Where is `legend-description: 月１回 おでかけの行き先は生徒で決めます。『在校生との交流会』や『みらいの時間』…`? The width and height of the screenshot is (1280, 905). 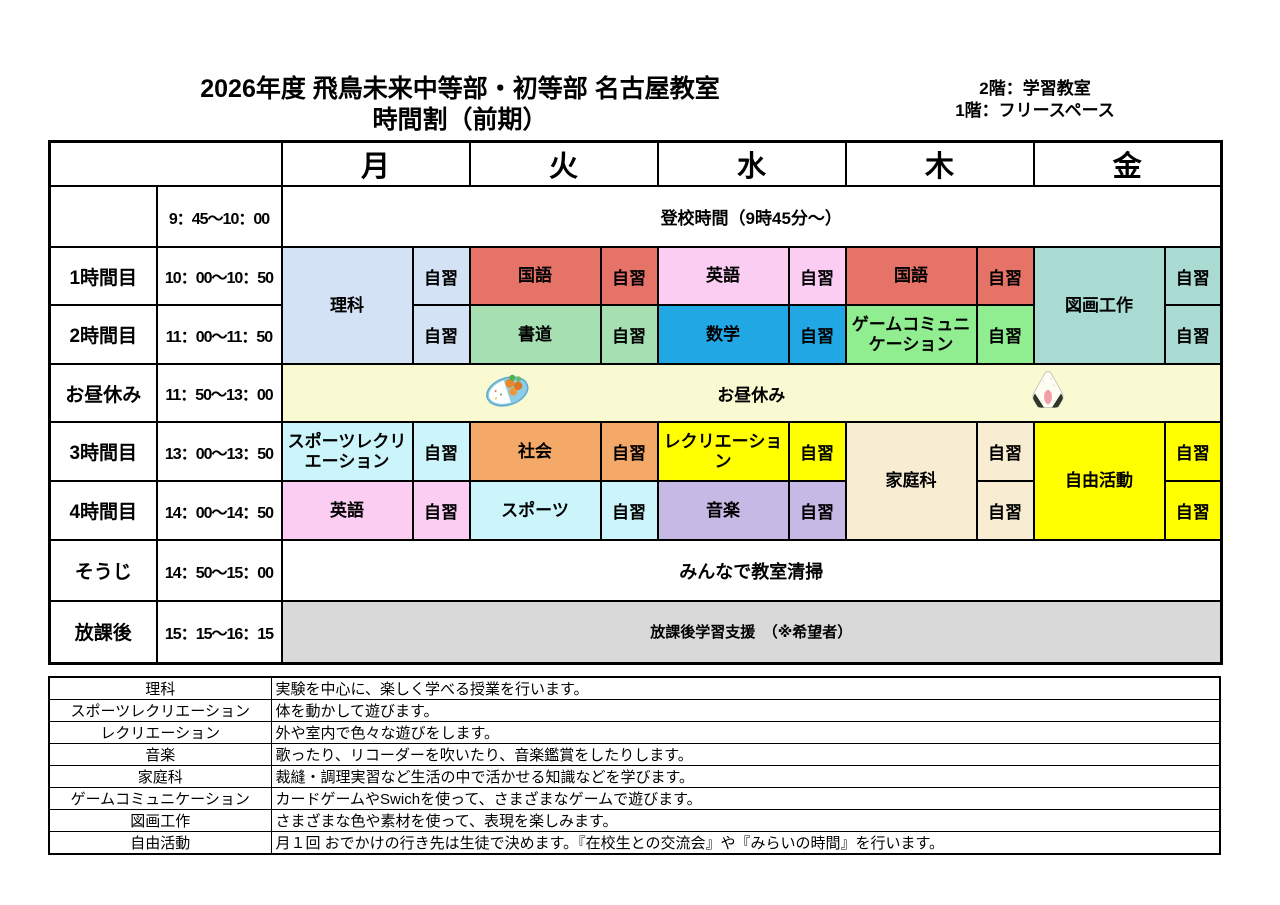 legend-description: 月１回 おでかけの行き先は生徒で決めます。『在校生との交流会』や『みらいの時間』… is located at coordinates (745, 843).